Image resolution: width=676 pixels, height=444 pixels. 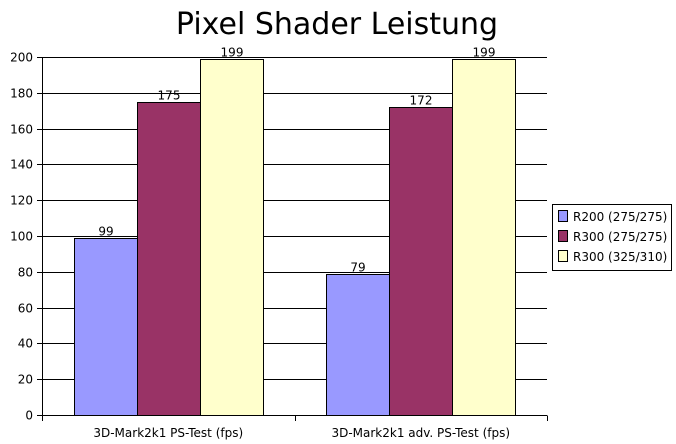 What do you see at coordinates (21, 130) in the screenshot?
I see `y-tick-label: 160` at bounding box center [21, 130].